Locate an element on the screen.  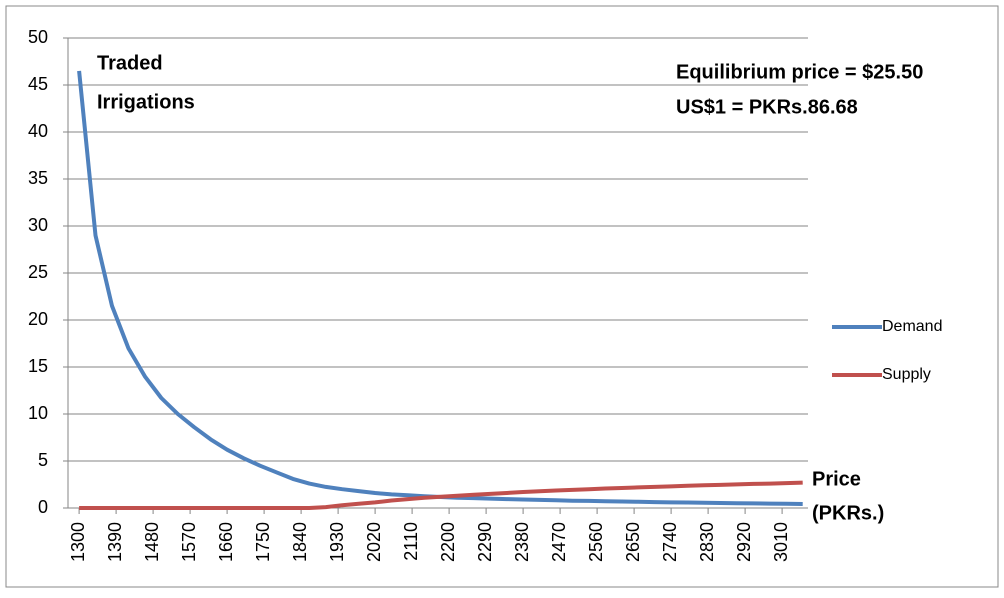
x-tick-label: 2470 is located at coordinates (559, 542).